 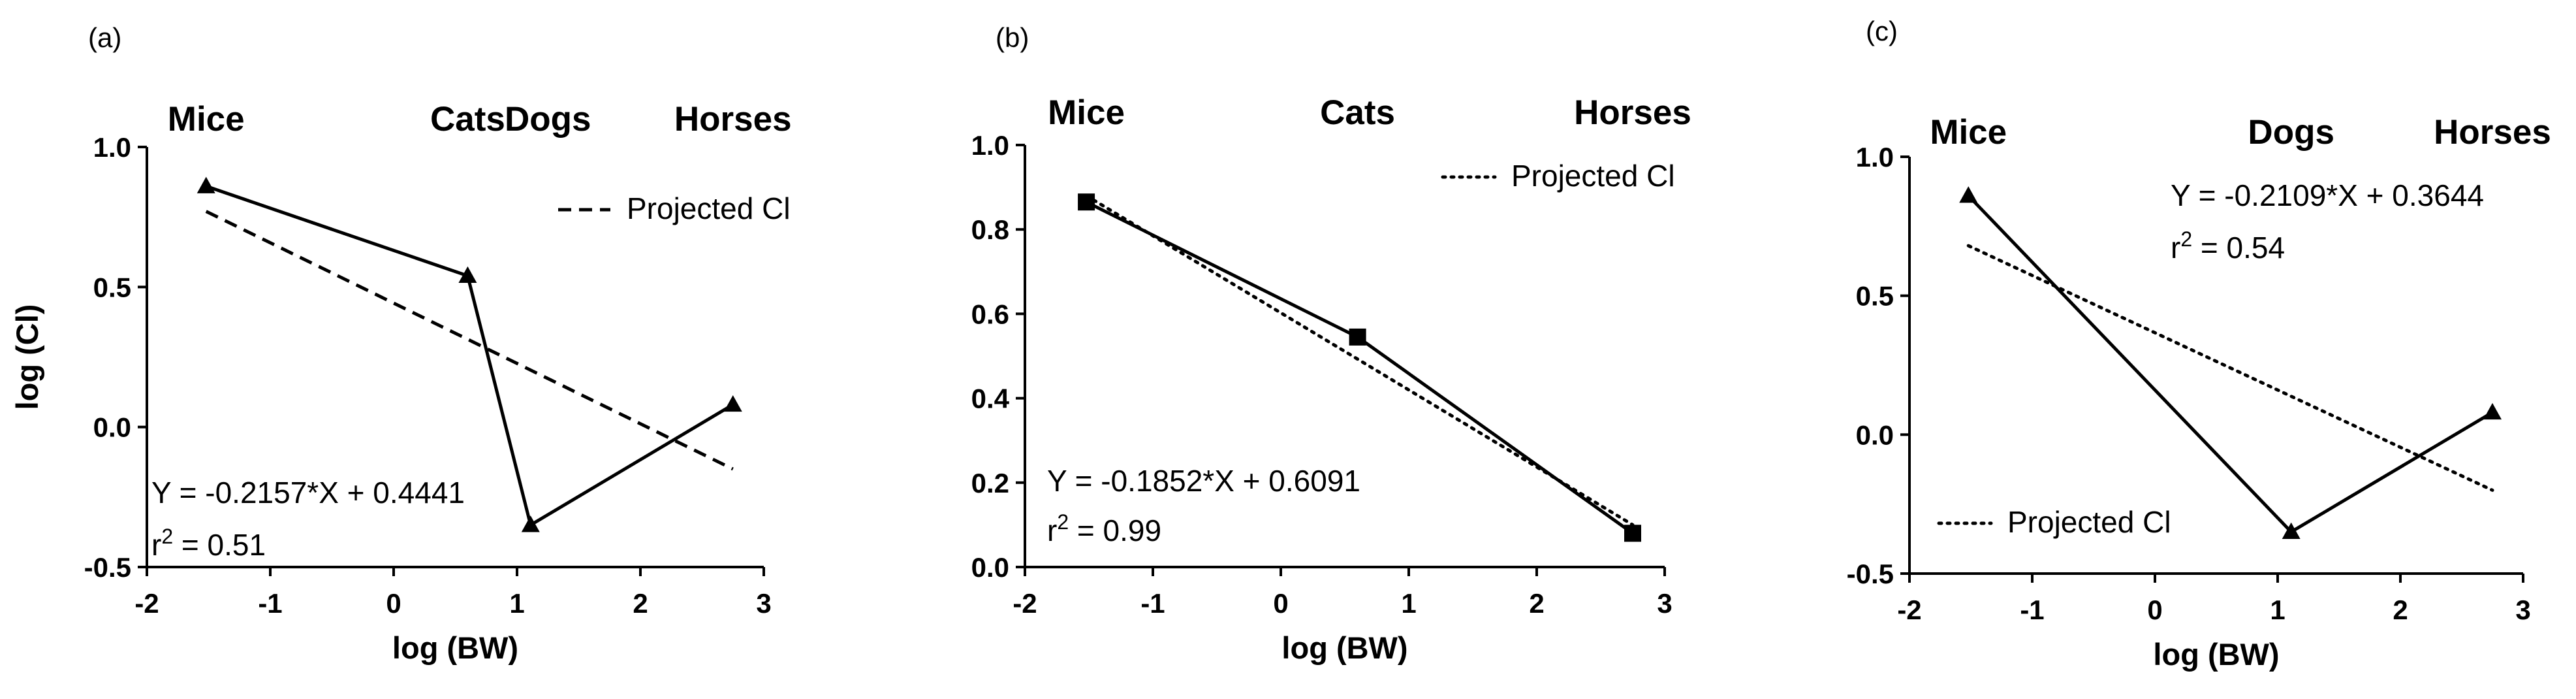 I want to click on panel-label: (b), so click(x=1013, y=37).